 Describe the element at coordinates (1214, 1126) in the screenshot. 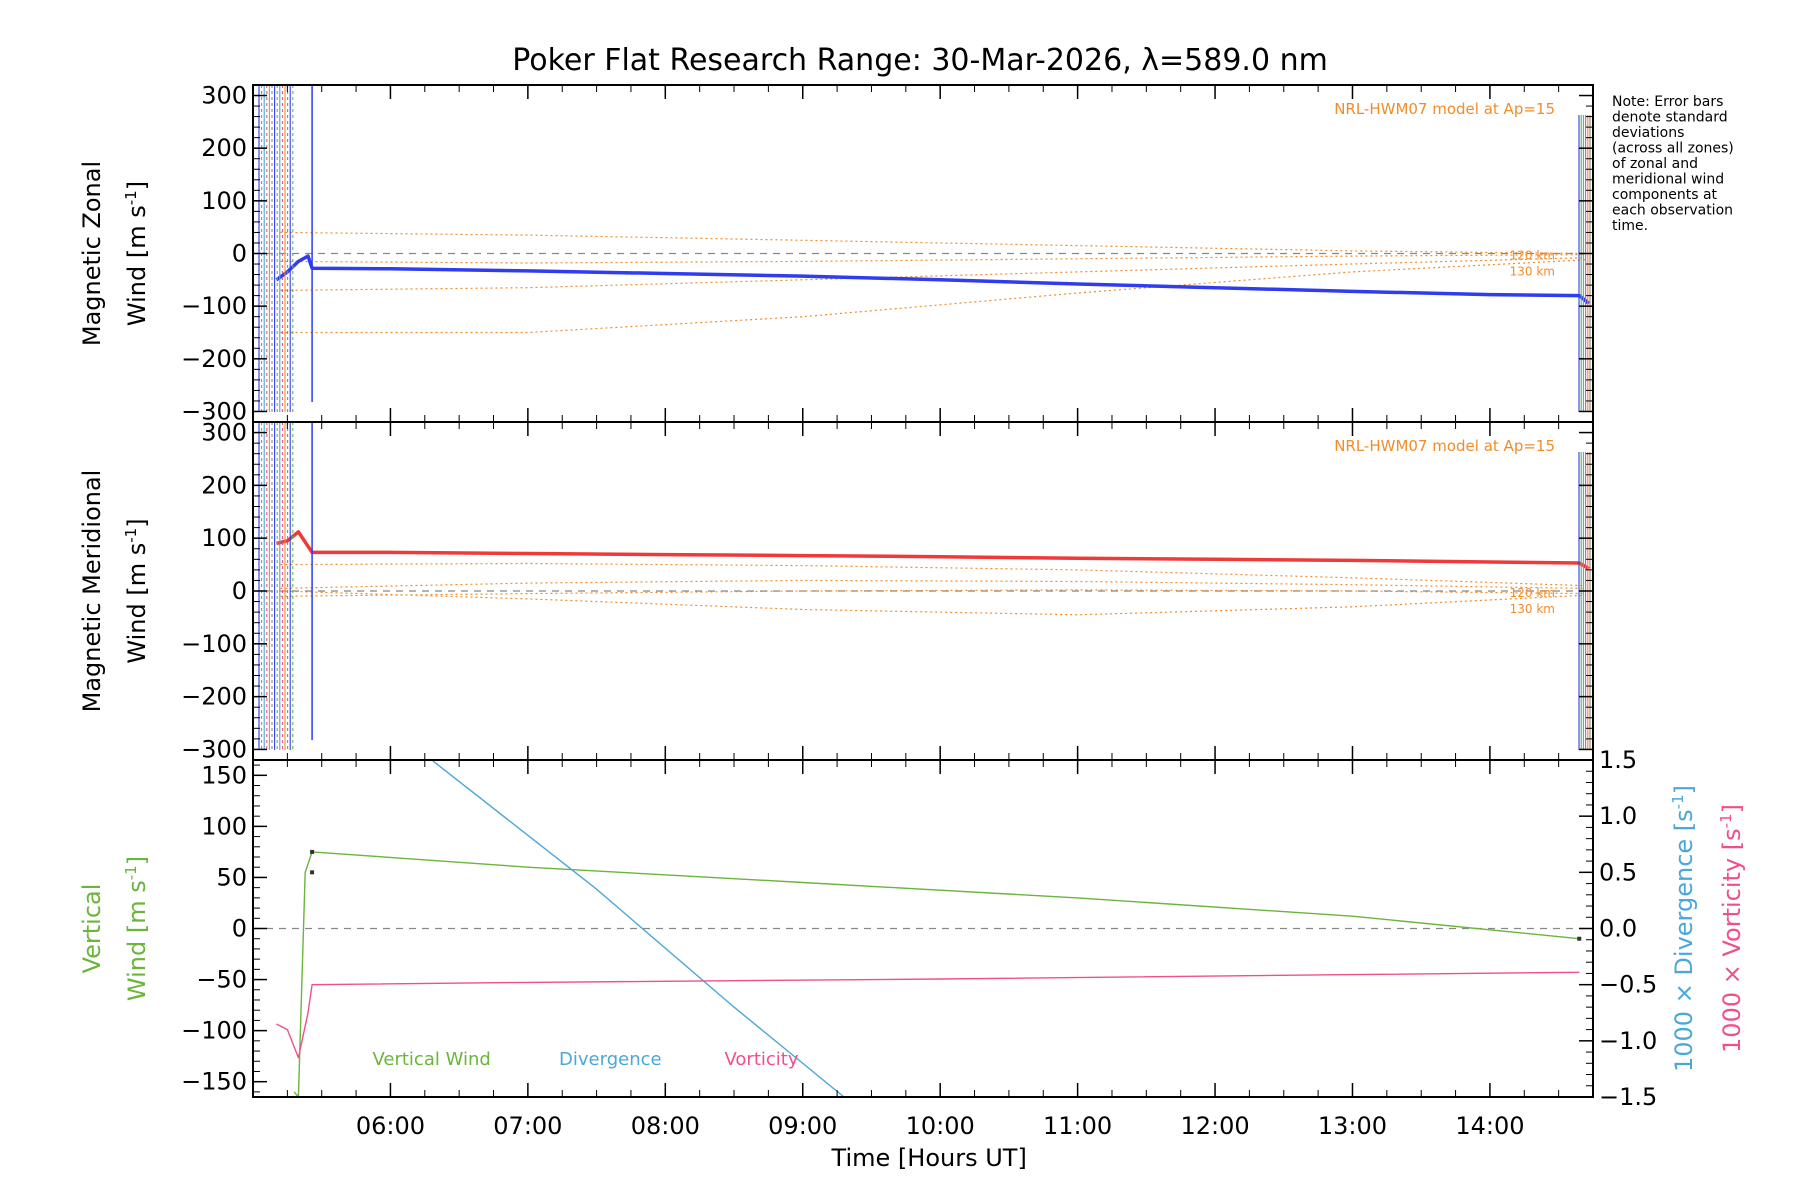

I see `x-tick-label: 12:00` at that location.